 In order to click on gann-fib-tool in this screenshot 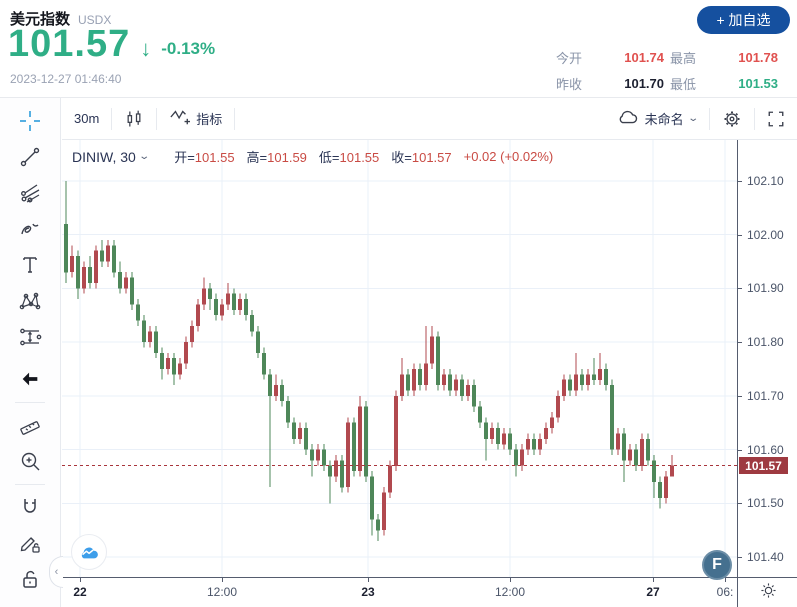, I will do `click(30, 193)`.